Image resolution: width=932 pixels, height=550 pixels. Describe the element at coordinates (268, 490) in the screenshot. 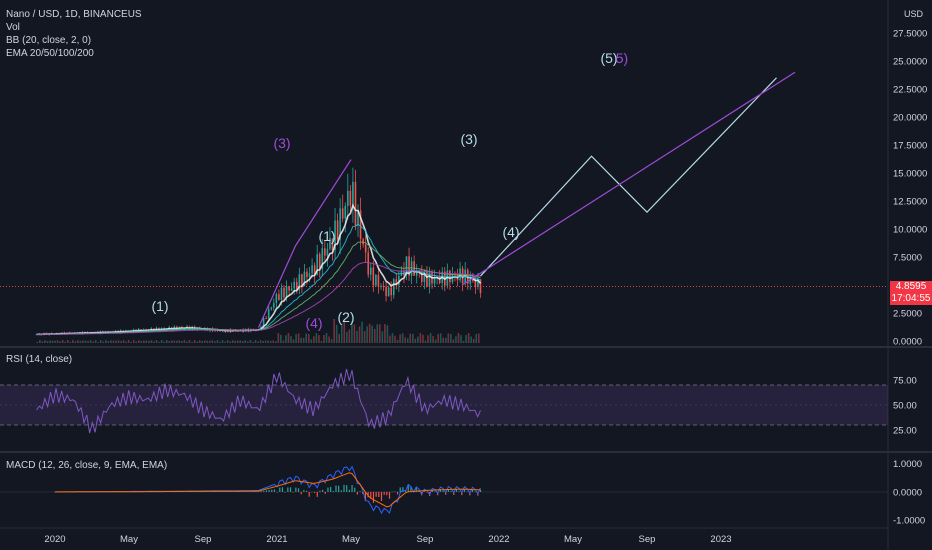

I see `signal-line` at that location.